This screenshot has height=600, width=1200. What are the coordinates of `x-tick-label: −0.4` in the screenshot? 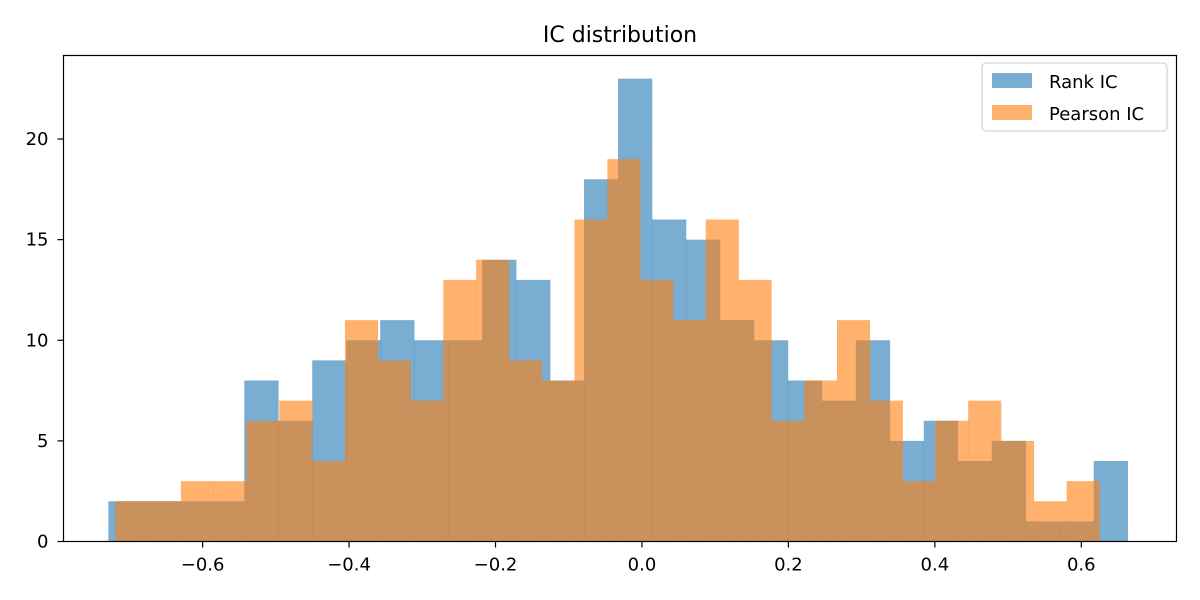 It's located at (349, 565).